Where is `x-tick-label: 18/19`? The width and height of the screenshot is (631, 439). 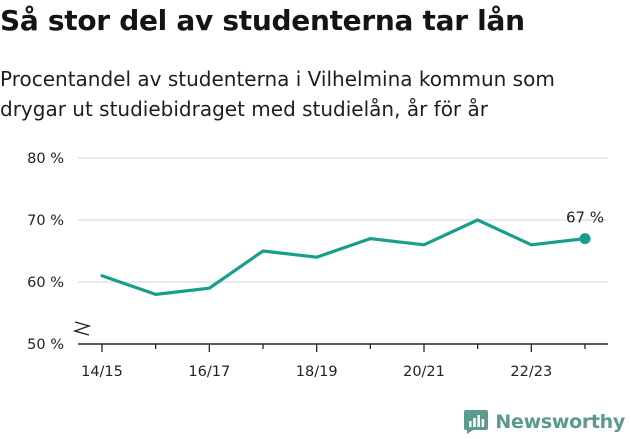
x-tick-label: 18/19 is located at coordinates (317, 372).